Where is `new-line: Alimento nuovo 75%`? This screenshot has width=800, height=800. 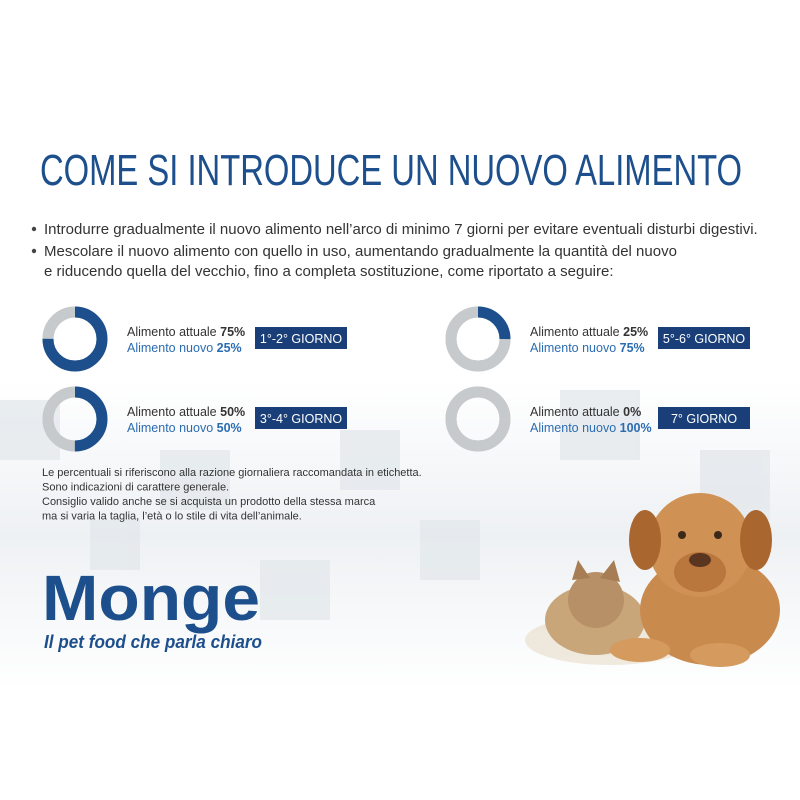
new-line: Alimento nuovo 75% is located at coordinates (587, 348).